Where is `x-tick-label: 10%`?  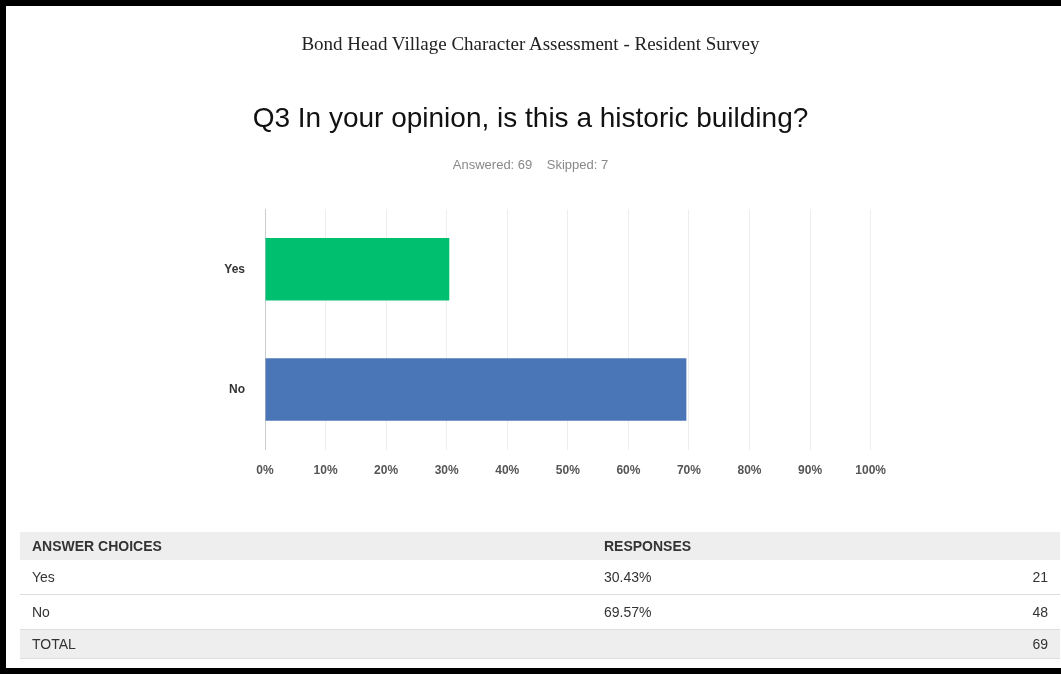
x-tick-label: 10% is located at coordinates (325, 470).